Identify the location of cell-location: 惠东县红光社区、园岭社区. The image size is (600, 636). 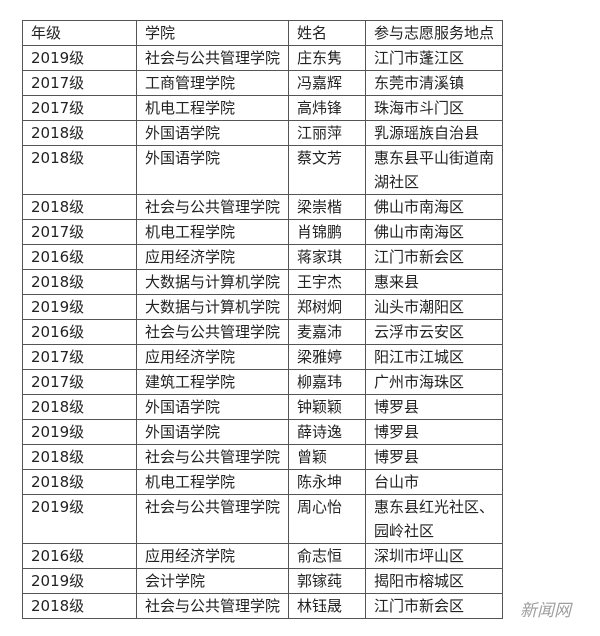
(434, 519).